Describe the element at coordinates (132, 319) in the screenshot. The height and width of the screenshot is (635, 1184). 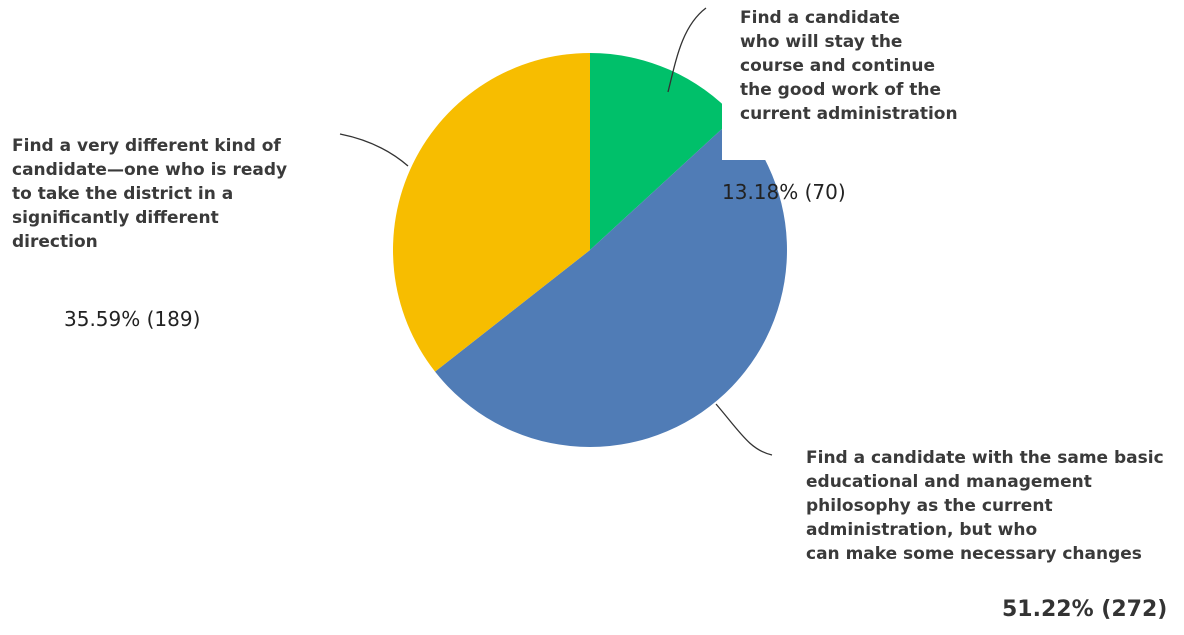
I see `slice-value-very-different: 35.59% (189)` at that location.